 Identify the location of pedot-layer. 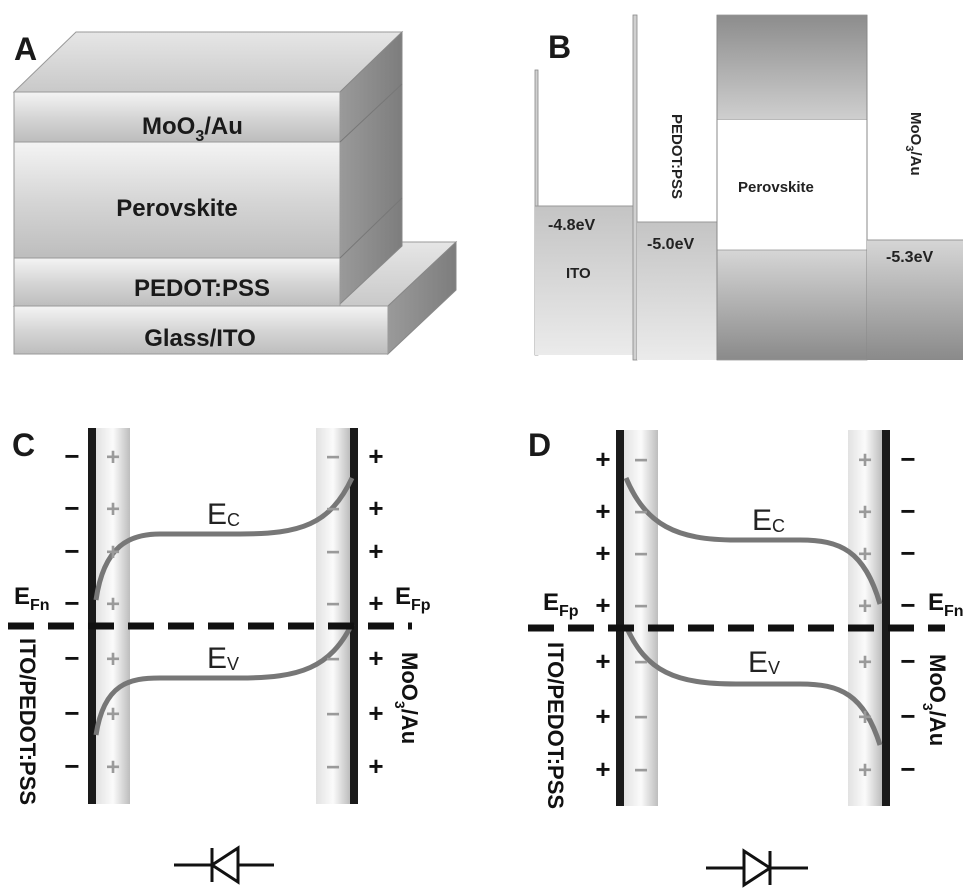
(177, 282).